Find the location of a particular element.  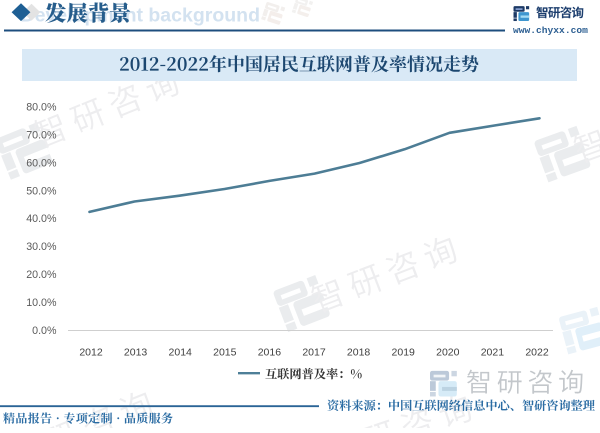

svg-text: 2014 is located at coordinates (181, 353).